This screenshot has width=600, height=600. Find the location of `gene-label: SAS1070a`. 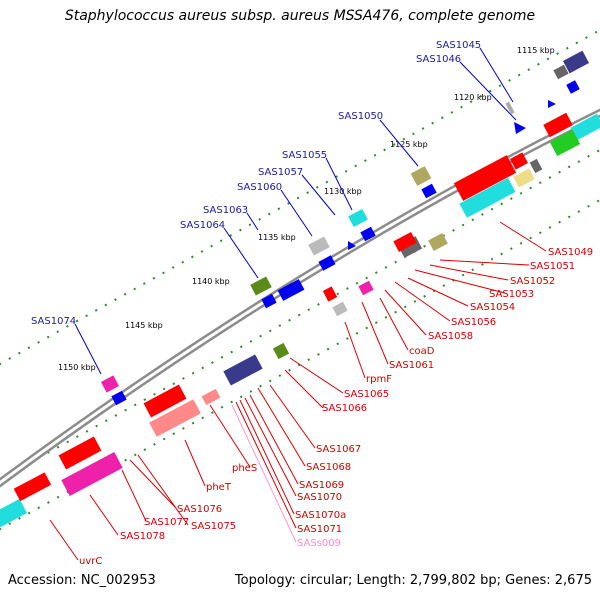

gene-label: SAS1070a is located at coordinates (320, 515).